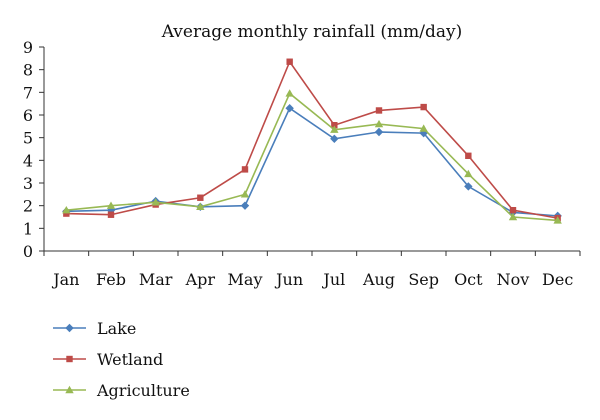  What do you see at coordinates (28, 183) in the screenshot?
I see `y-tick-label: 3` at bounding box center [28, 183].